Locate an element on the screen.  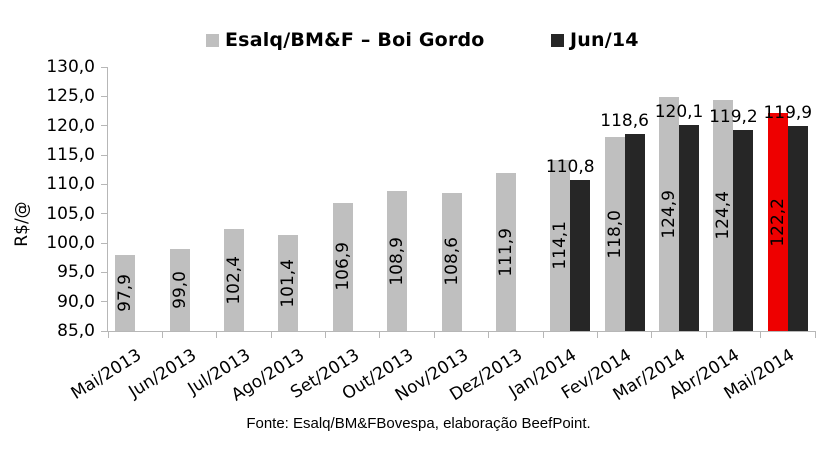
x-axis-line is located at coordinates (461, 331).